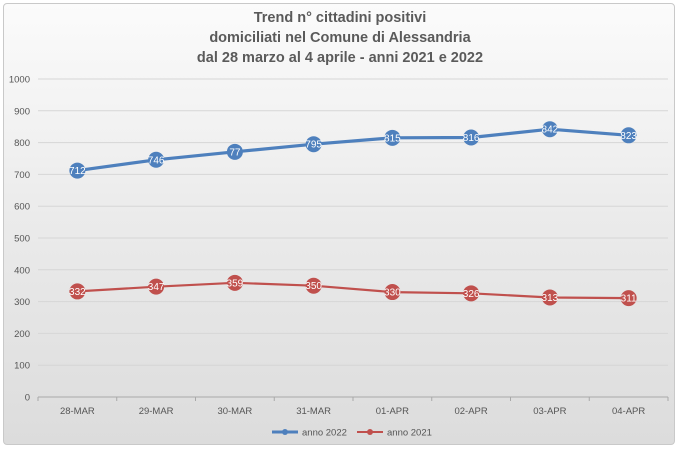 The height and width of the screenshot is (450, 680). Describe the element at coordinates (22, 143) in the screenshot. I see `y-tick-label: 800` at that location.